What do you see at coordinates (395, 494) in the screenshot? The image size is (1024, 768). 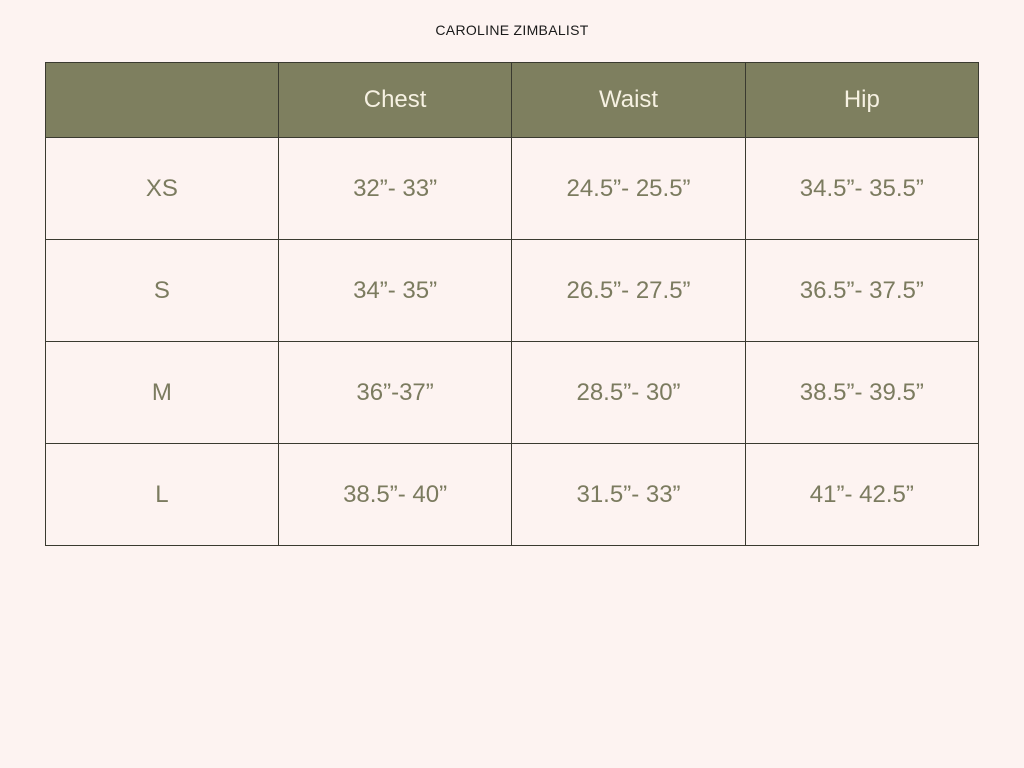 I see `cell-chest: 38.5”- 40”` at bounding box center [395, 494].